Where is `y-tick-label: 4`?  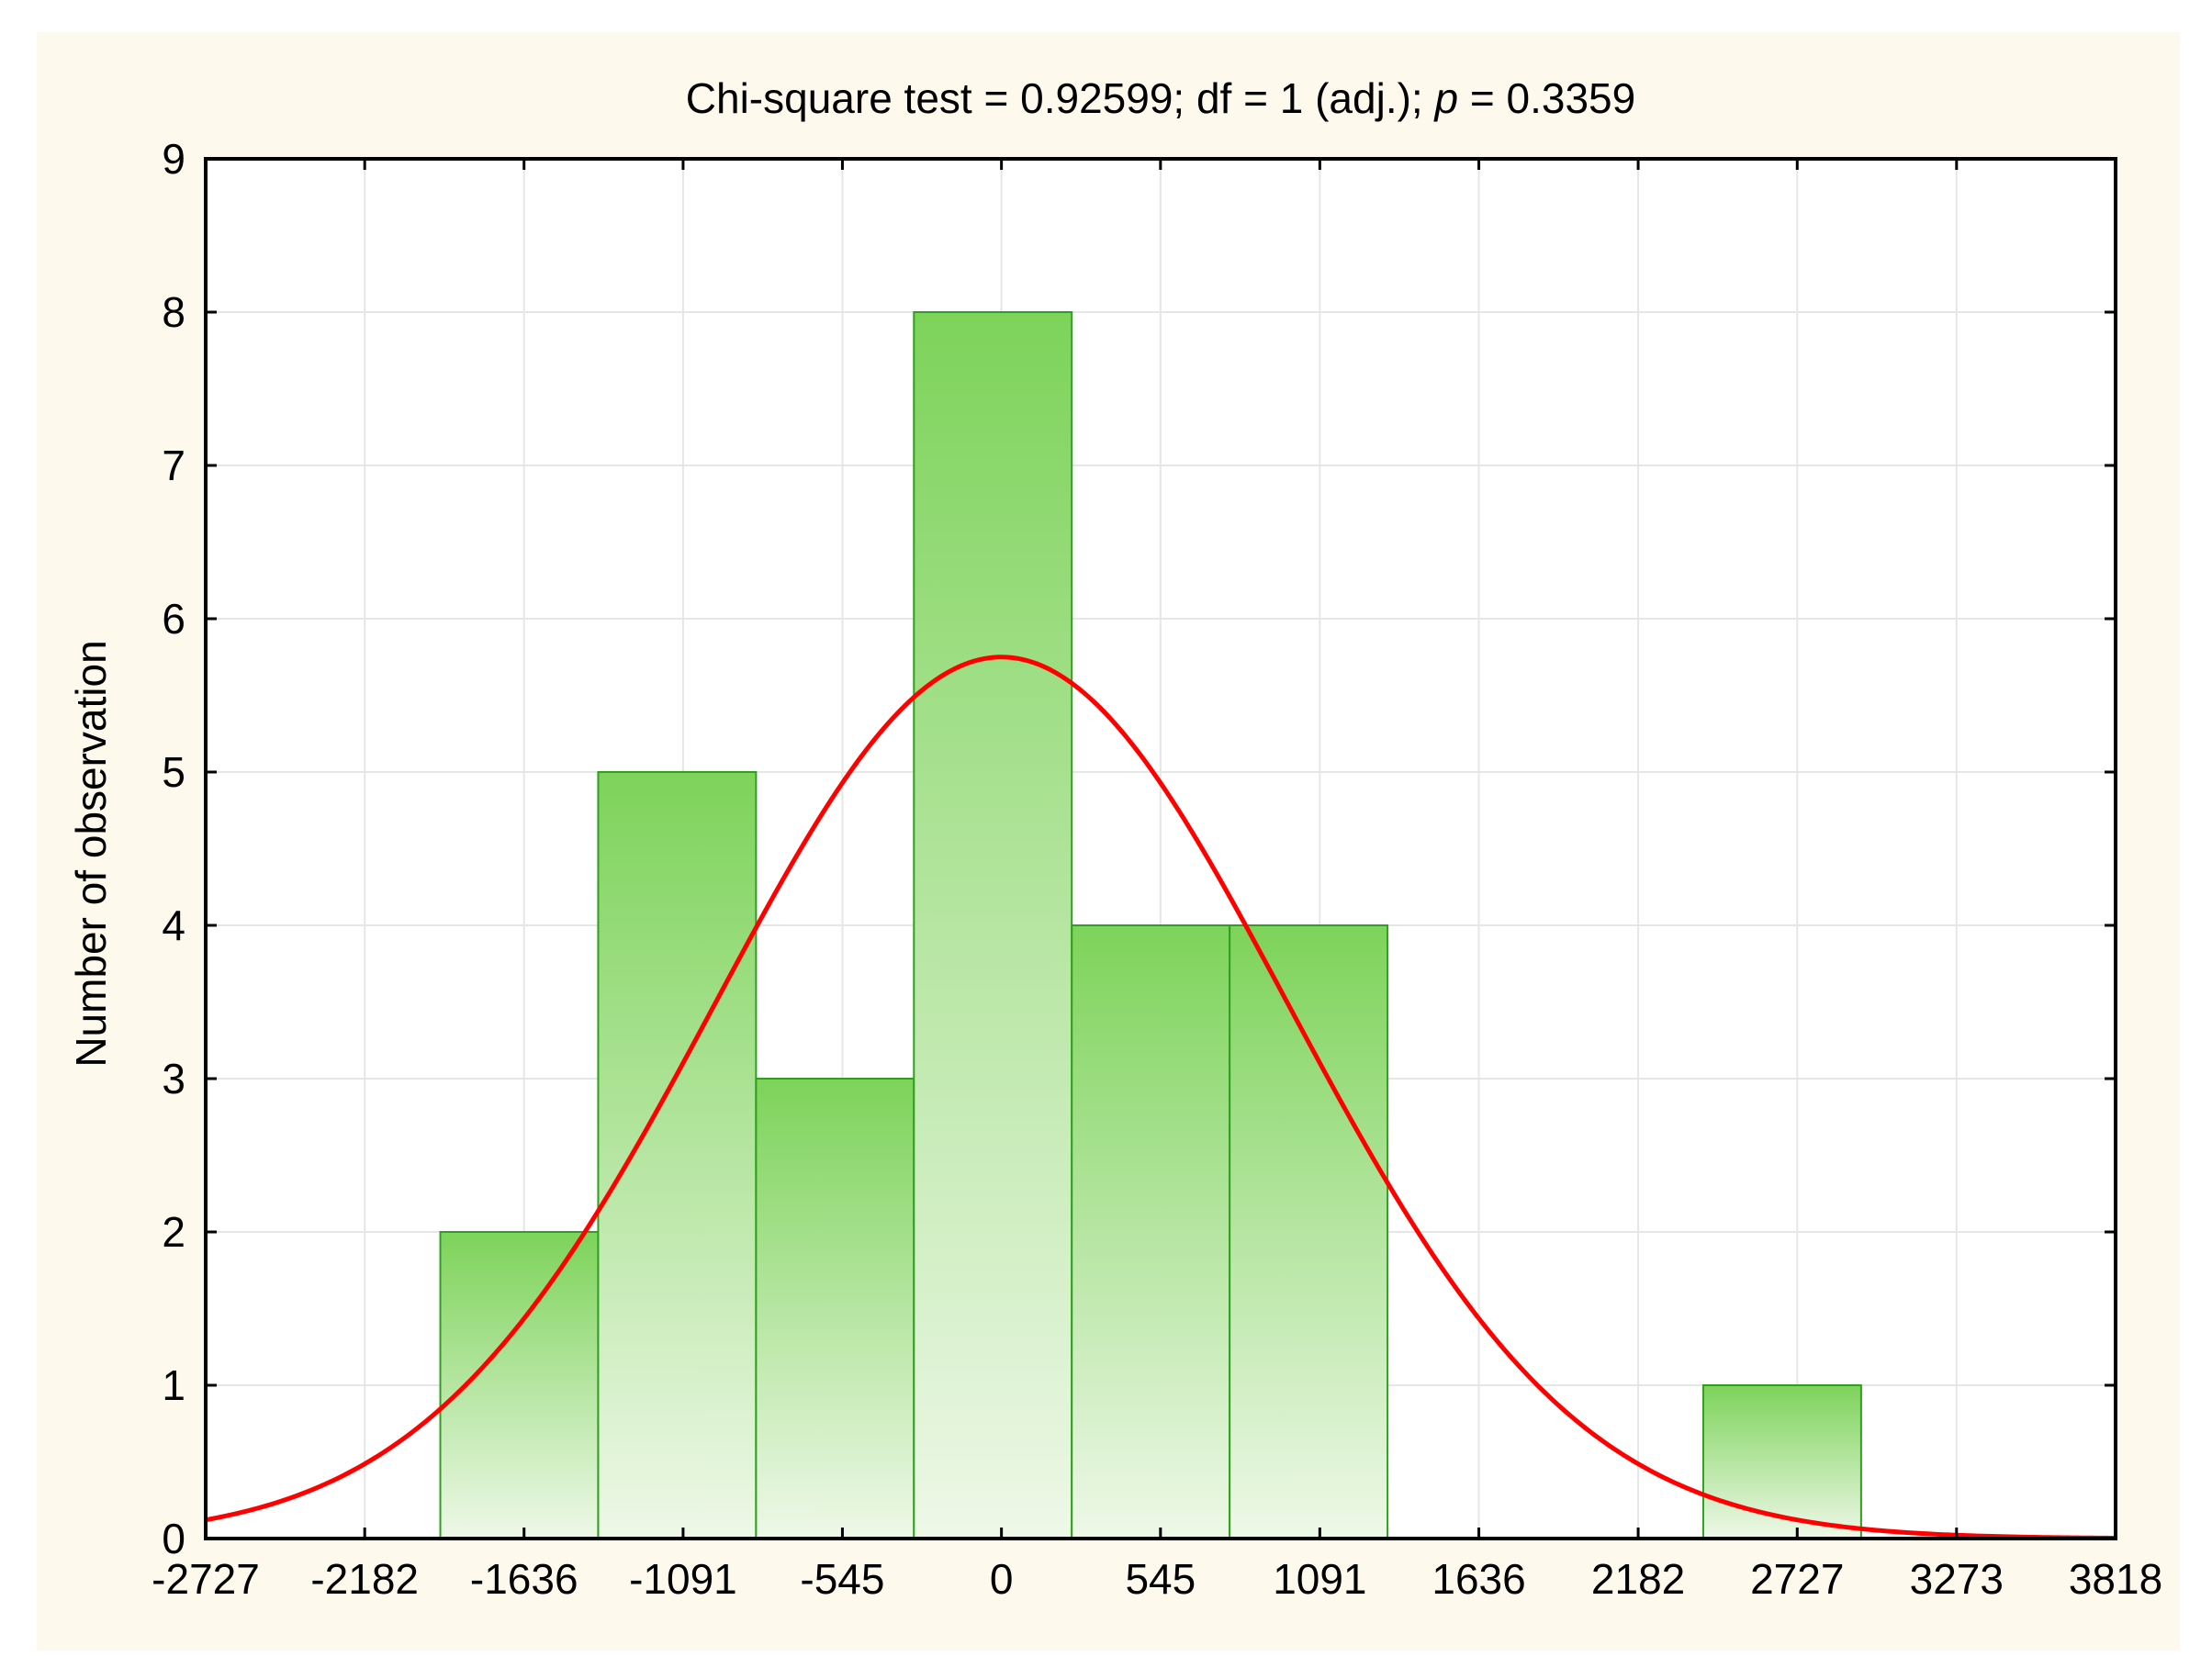
y-tick-label: 4 is located at coordinates (173, 925).